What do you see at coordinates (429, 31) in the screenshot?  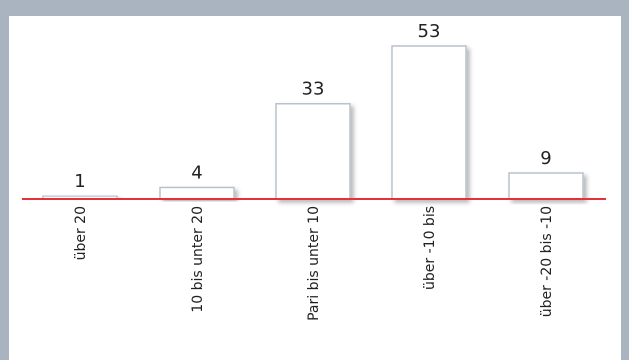 I see `value-label-4: 53` at bounding box center [429, 31].